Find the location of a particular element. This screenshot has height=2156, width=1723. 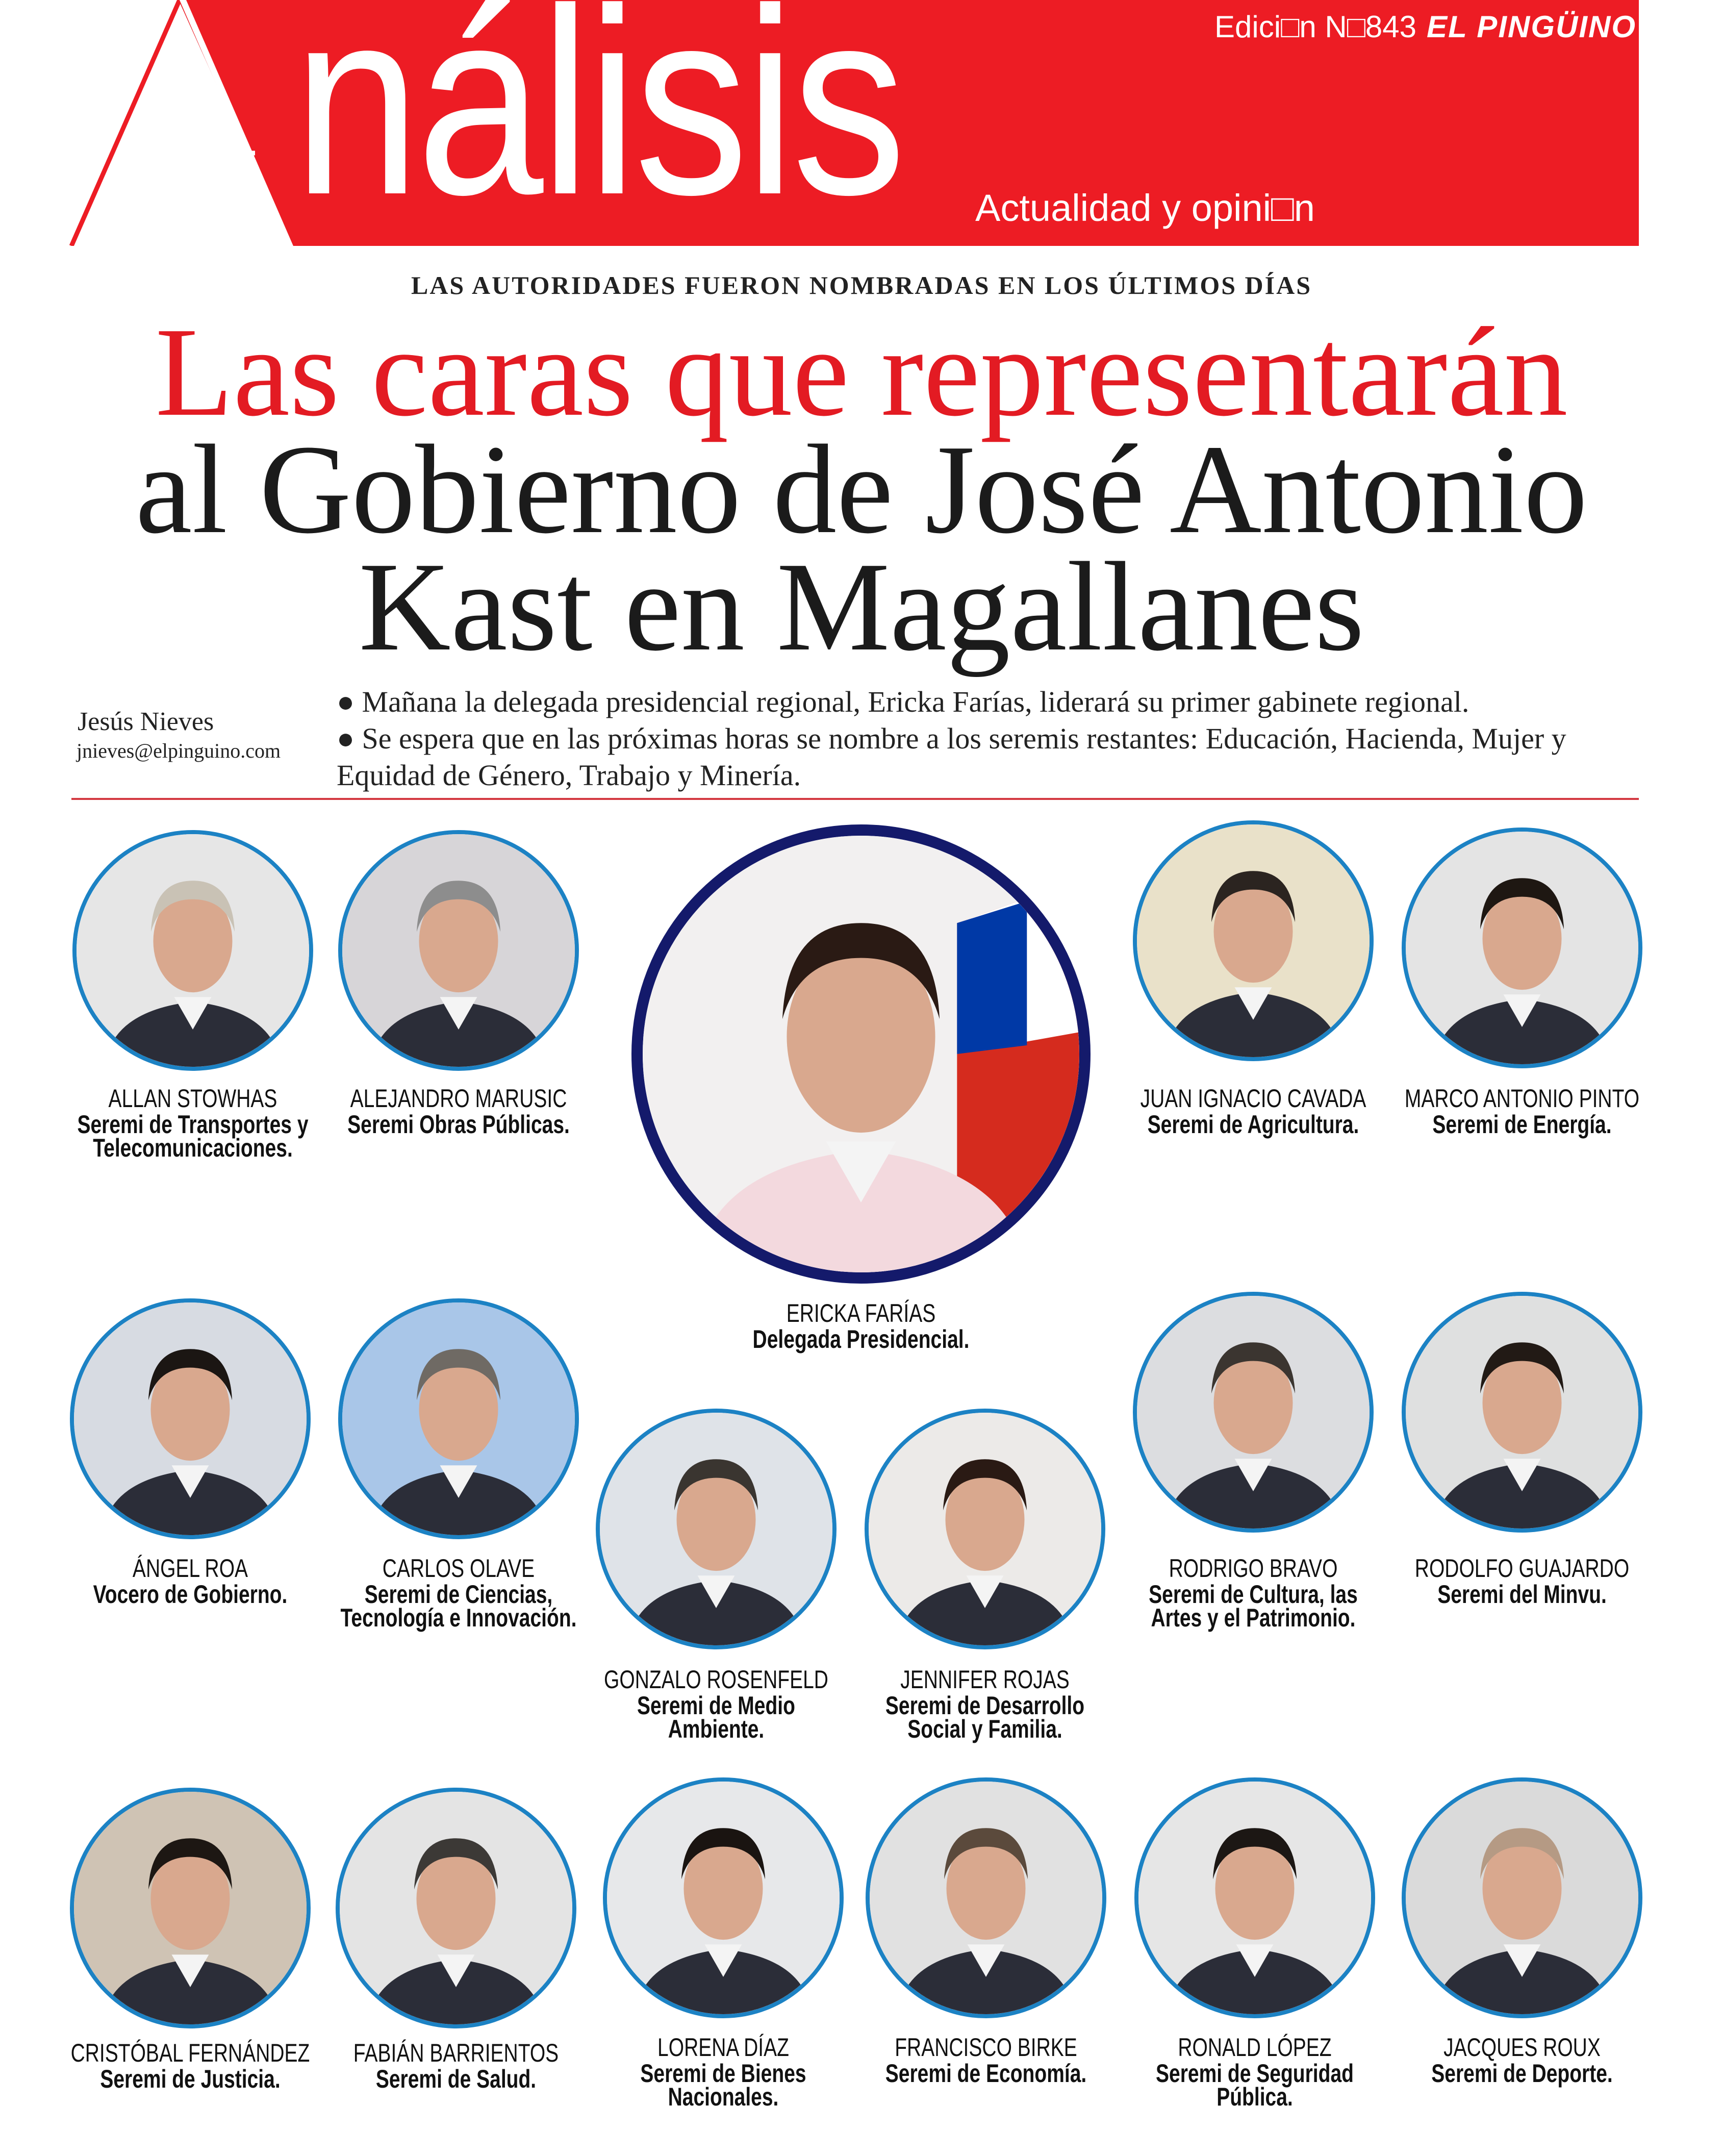

person-name: JACQUES ROUX is located at coordinates (1522, 2047).